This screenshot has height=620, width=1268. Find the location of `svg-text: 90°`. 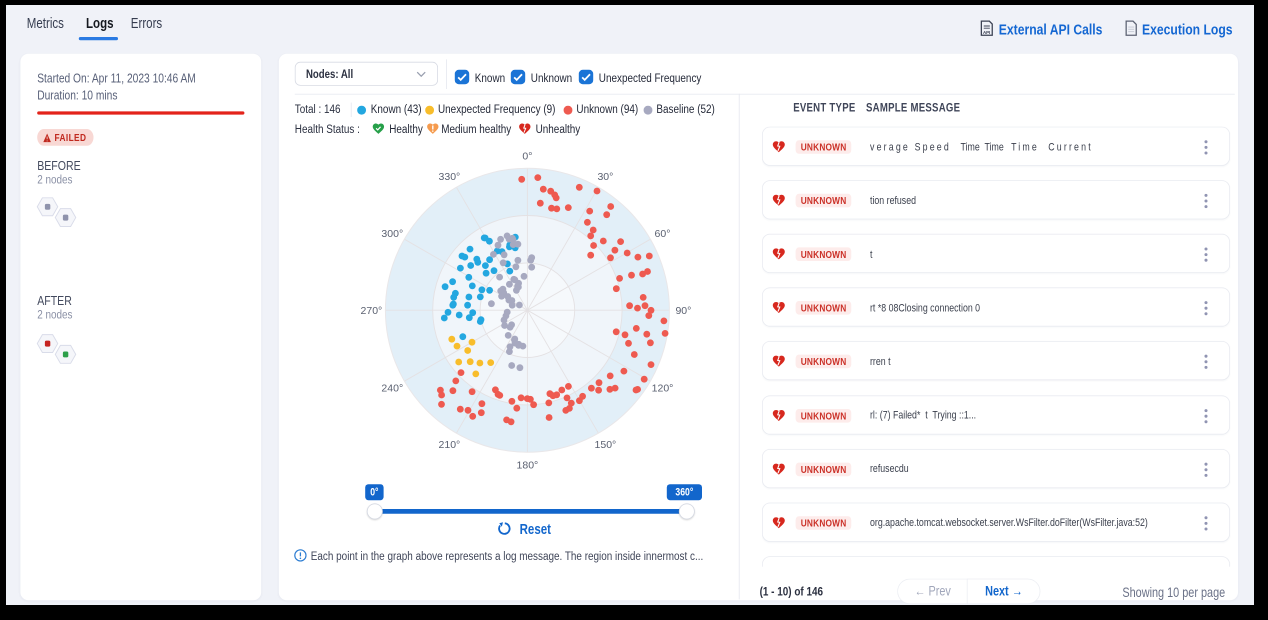

svg-text: 90° is located at coordinates (683, 311).